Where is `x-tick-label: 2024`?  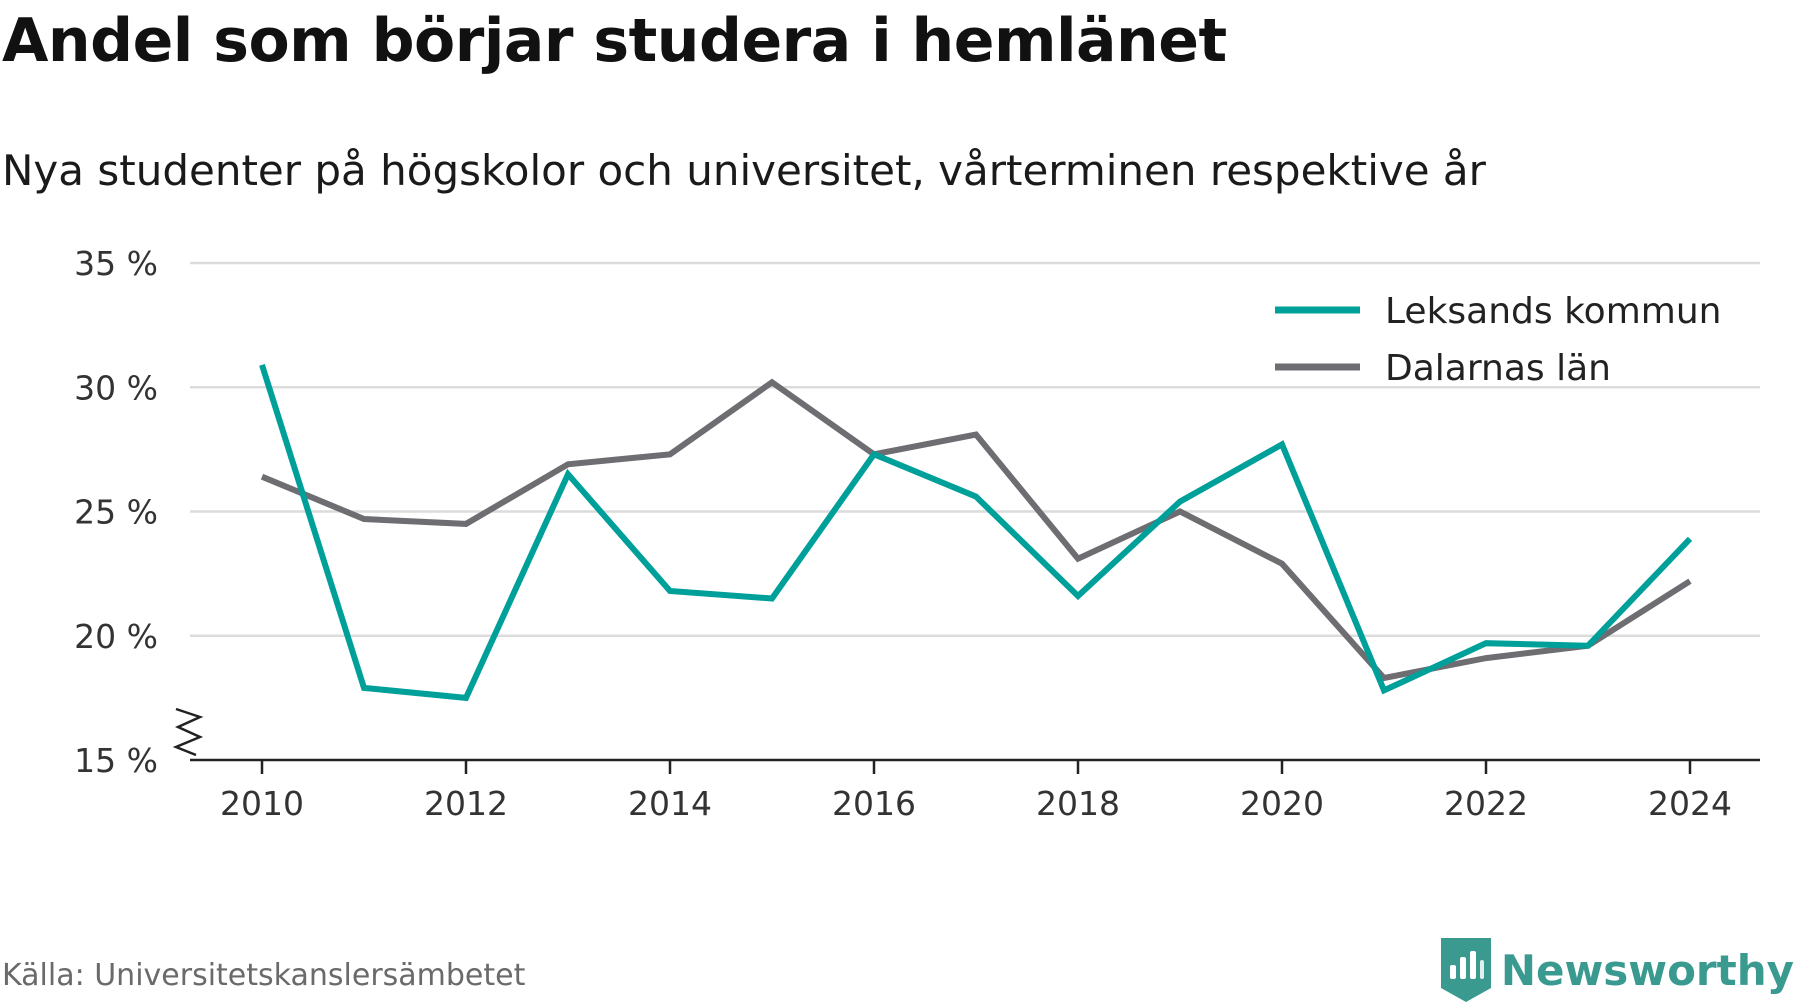 x-tick-label: 2024 is located at coordinates (1690, 803).